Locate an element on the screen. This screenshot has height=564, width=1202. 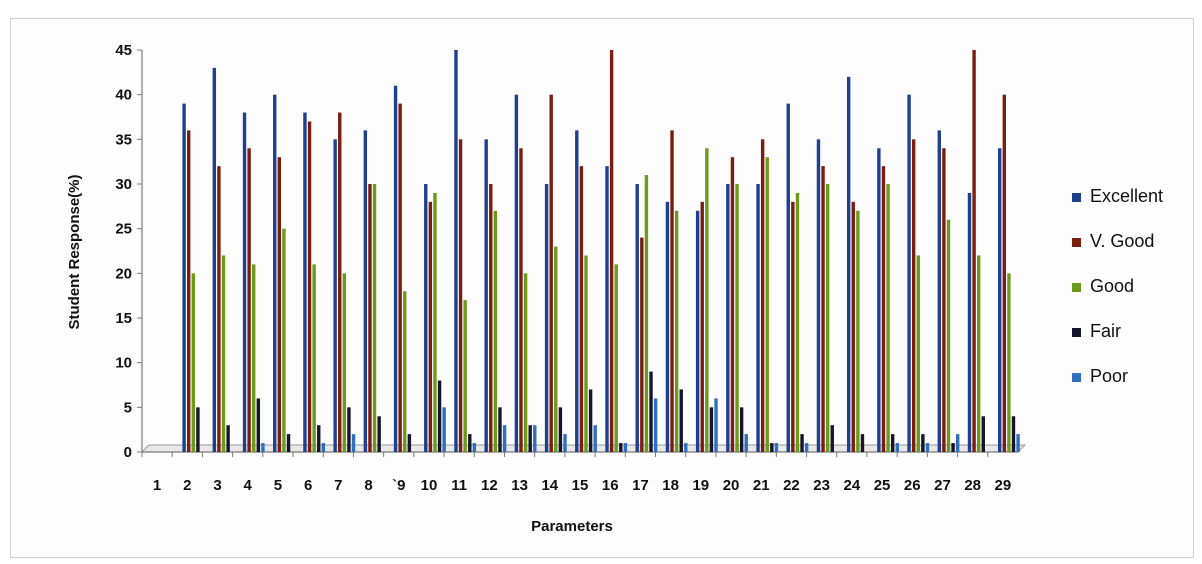
x-tick-label: 5 is located at coordinates (278, 485).